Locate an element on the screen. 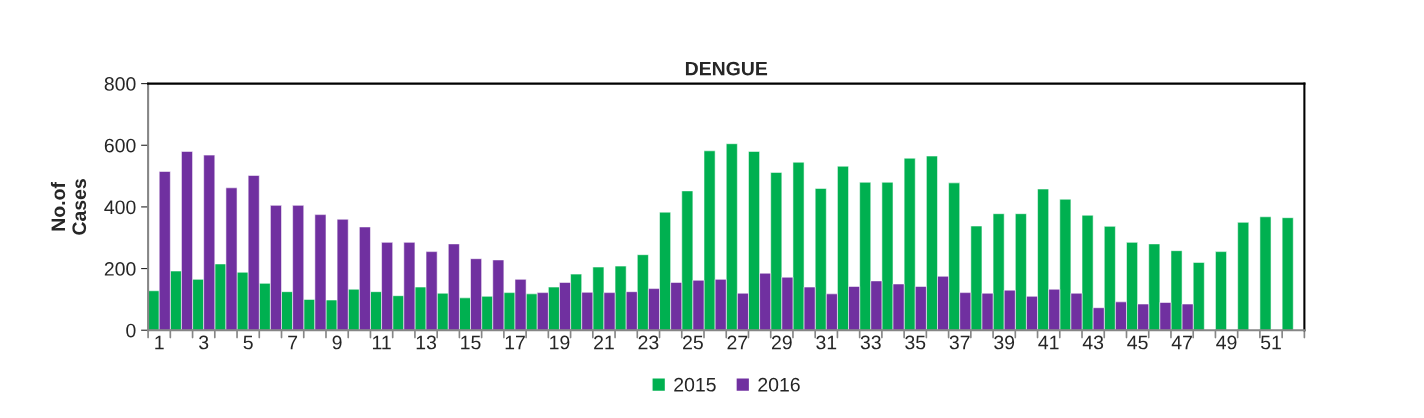 This screenshot has height=418, width=1424. chart-title: DENGUE is located at coordinates (726, 68).